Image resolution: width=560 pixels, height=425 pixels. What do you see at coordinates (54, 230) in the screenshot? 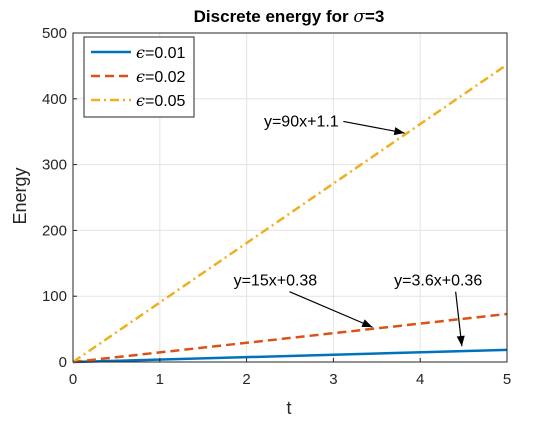
I see `y-tick-label: 200` at bounding box center [54, 230].